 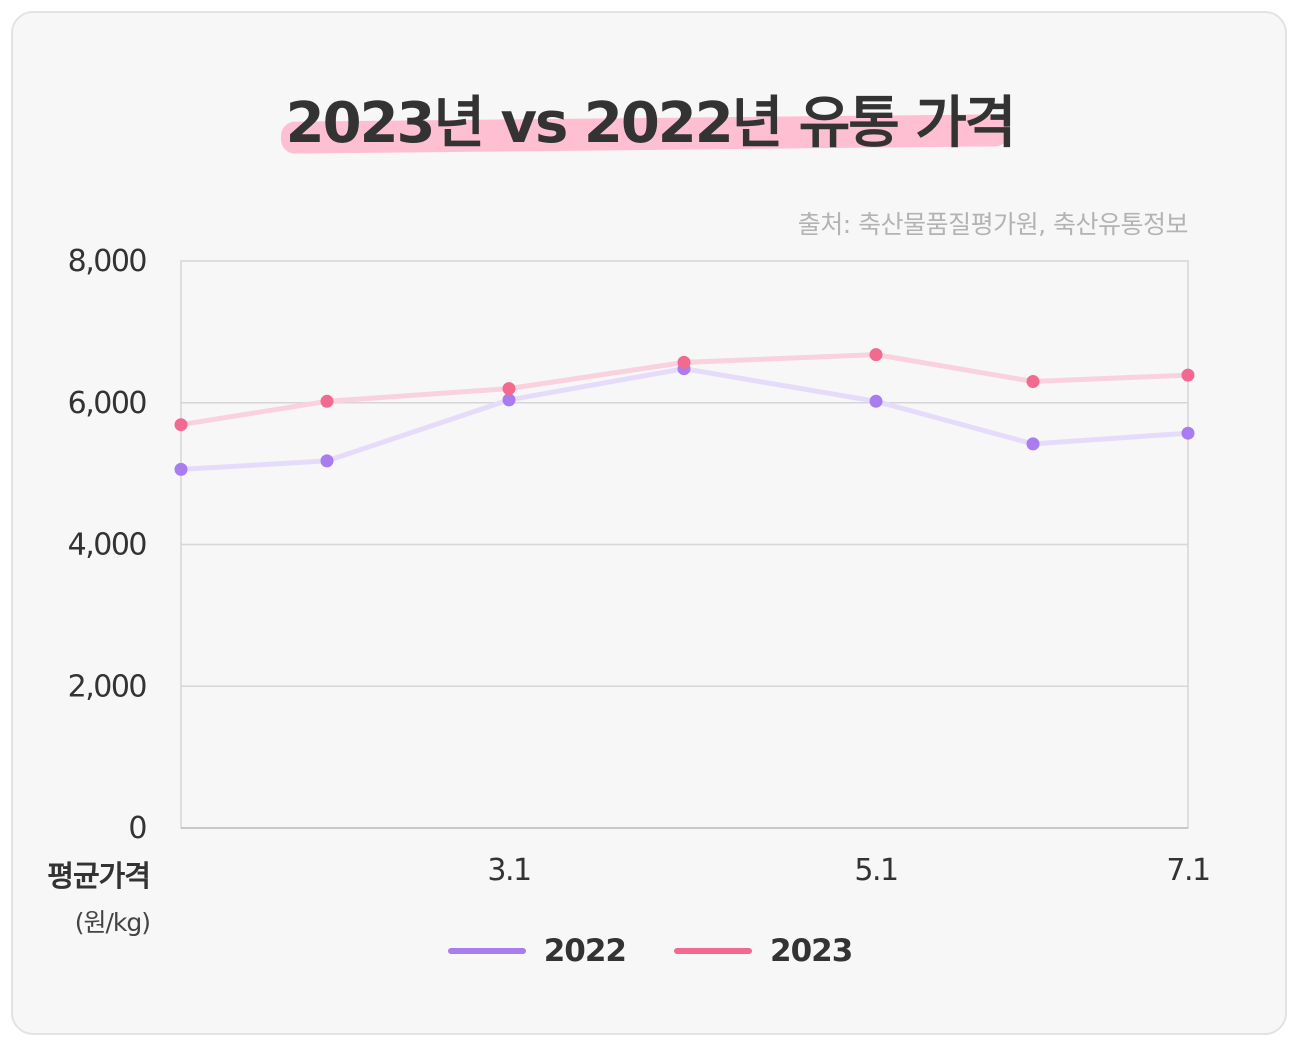 What do you see at coordinates (713, 951) in the screenshot?
I see `legend-swatch-2023` at bounding box center [713, 951].